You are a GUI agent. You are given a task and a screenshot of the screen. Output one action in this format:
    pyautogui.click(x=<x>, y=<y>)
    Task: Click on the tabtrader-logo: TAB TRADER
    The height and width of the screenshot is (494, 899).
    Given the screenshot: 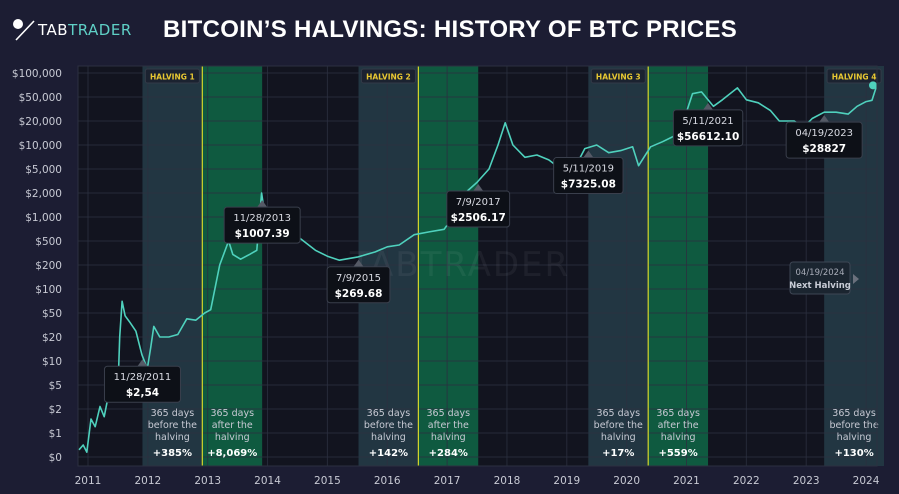 What is the action you would take?
    pyautogui.click(x=72, y=30)
    